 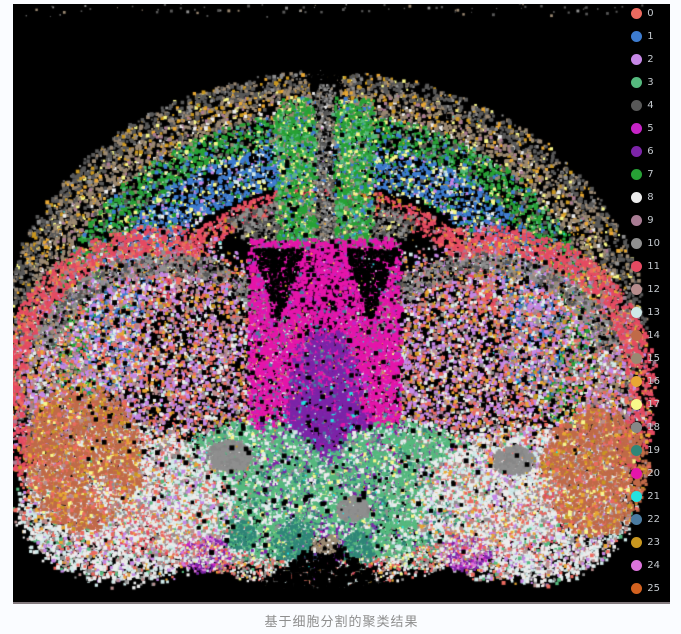 I want to click on legend-label: 2, so click(x=650, y=59).